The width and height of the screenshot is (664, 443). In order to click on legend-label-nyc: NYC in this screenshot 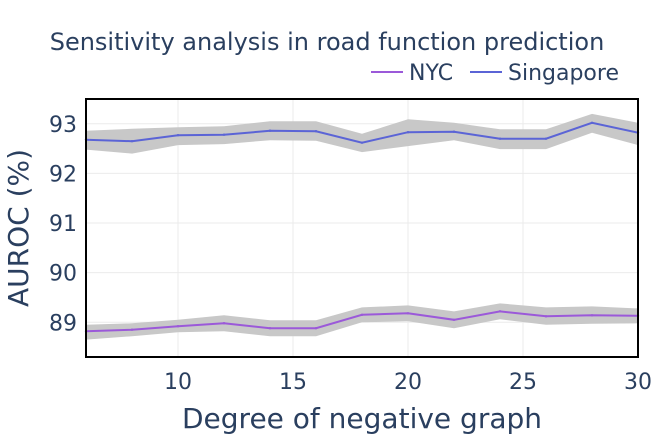, I will do `click(431, 73)`.